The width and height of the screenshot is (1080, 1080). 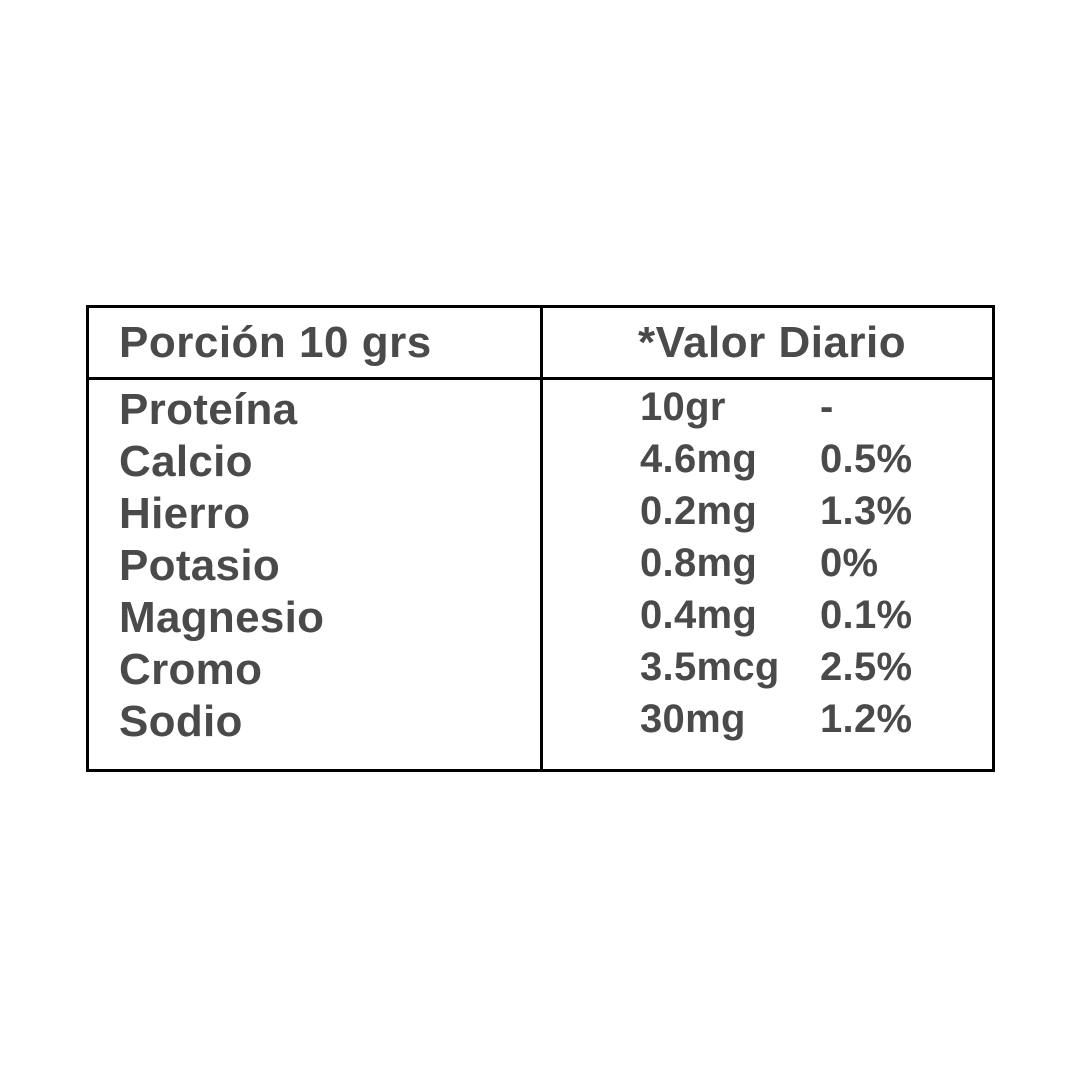 I want to click on amount-value: 0.4mg, so click(x=699, y=614).